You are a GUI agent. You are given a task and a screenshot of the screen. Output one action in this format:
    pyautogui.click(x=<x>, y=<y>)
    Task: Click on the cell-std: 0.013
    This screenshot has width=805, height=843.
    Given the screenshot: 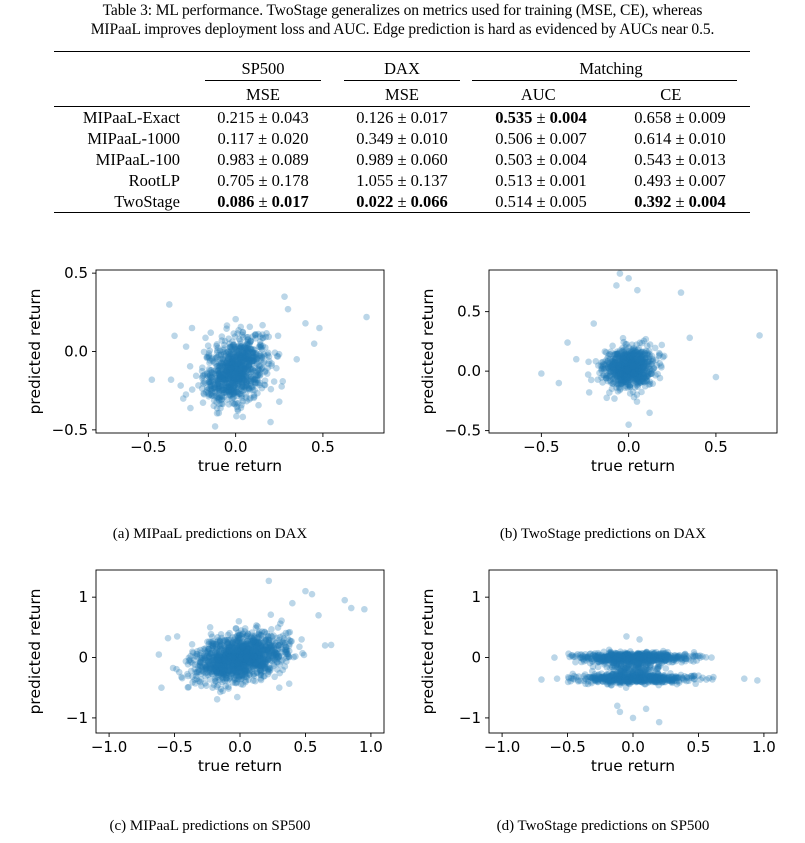 What is the action you would take?
    pyautogui.click(x=707, y=159)
    